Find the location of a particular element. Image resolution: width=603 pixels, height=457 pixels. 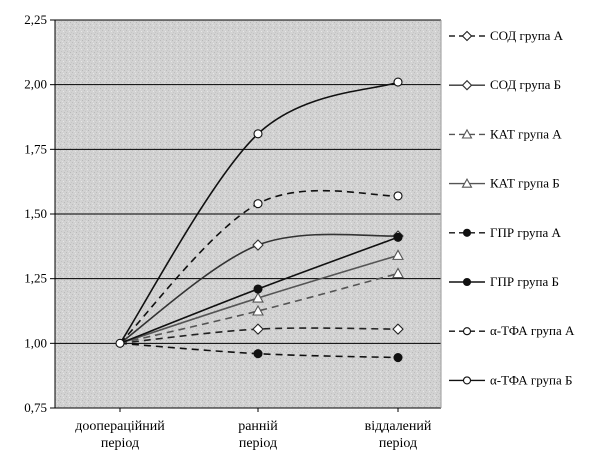

y-axis: 0,75 1,00 1,25 1,50 1,75 2,00 2,25 is located at coordinates (40, 213).